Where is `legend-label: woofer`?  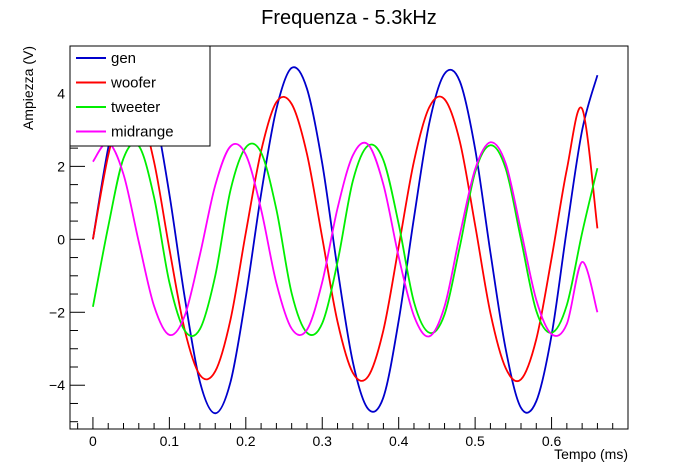
legend-label: woofer is located at coordinates (133, 83).